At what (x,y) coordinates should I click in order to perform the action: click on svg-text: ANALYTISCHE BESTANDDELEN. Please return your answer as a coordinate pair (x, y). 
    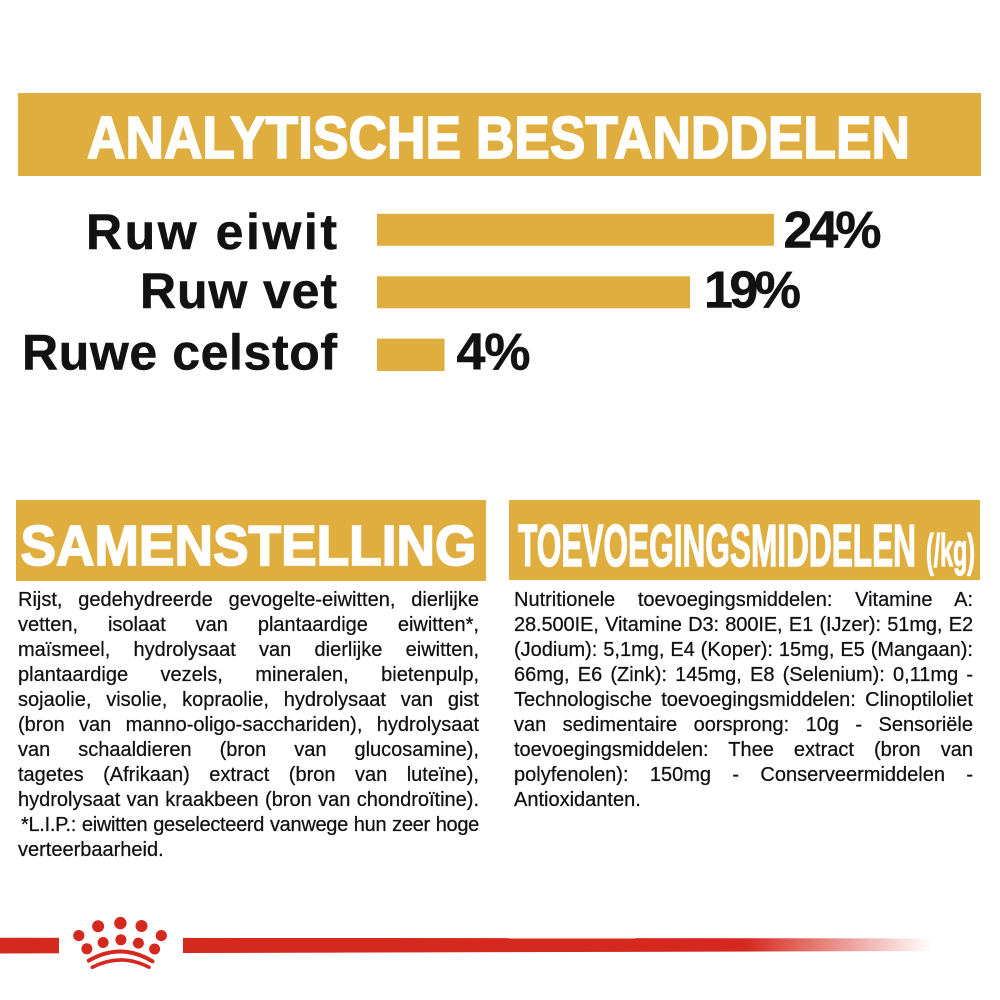
    Looking at the image, I should click on (498, 137).